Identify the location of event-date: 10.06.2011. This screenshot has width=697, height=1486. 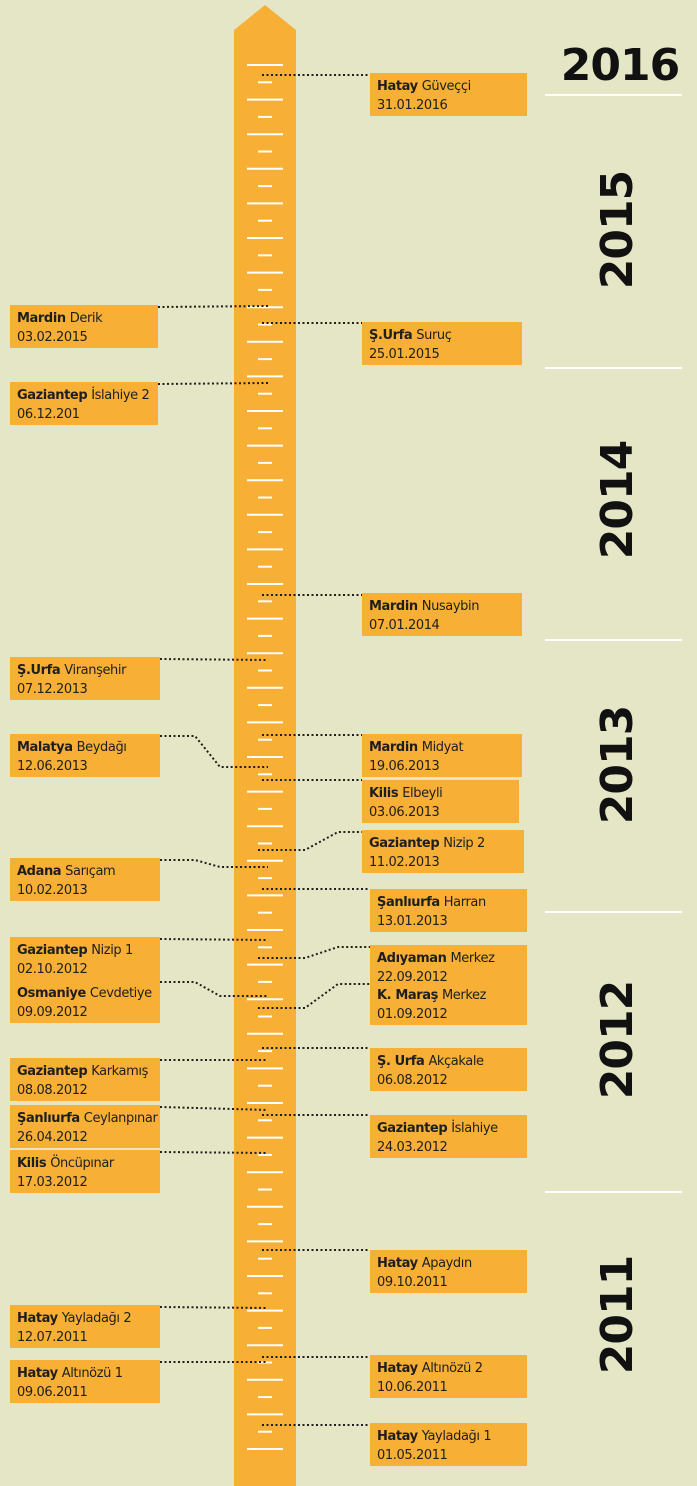
(412, 1387).